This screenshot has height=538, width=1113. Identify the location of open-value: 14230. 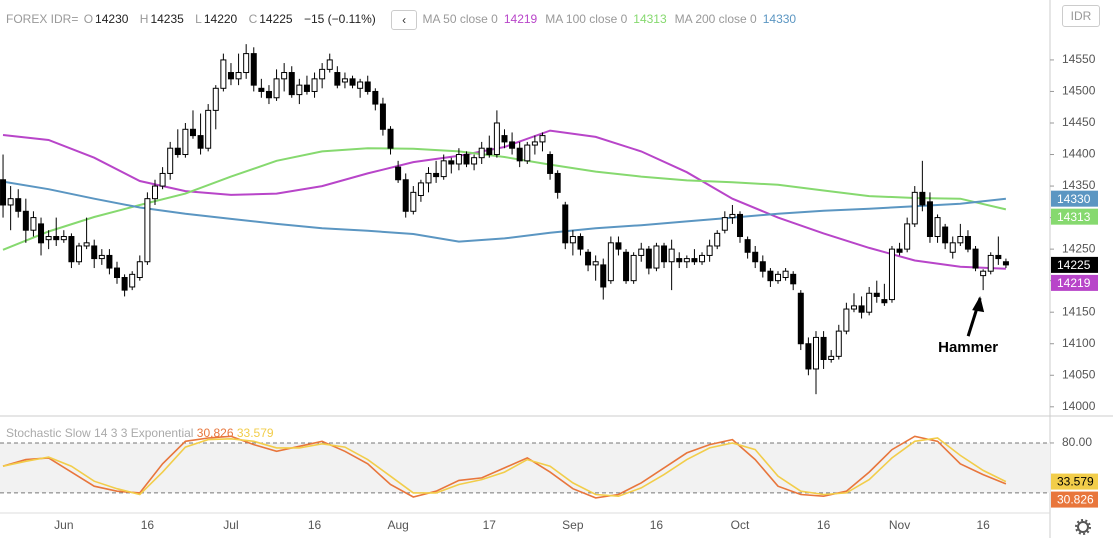
(112, 19).